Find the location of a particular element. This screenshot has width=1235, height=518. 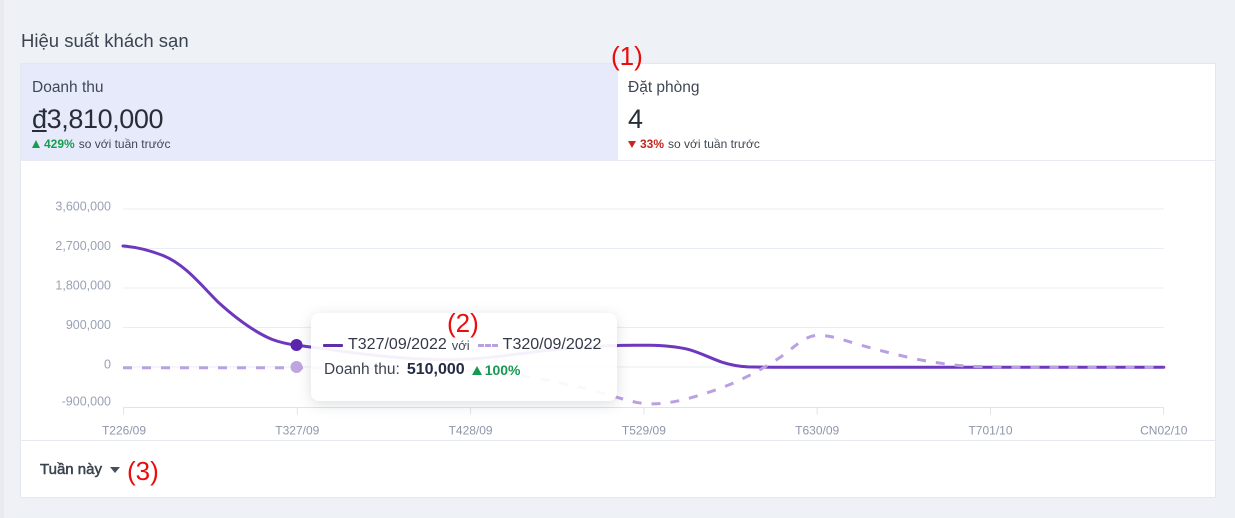

svg-text: 2,700,000 is located at coordinates (83, 246).